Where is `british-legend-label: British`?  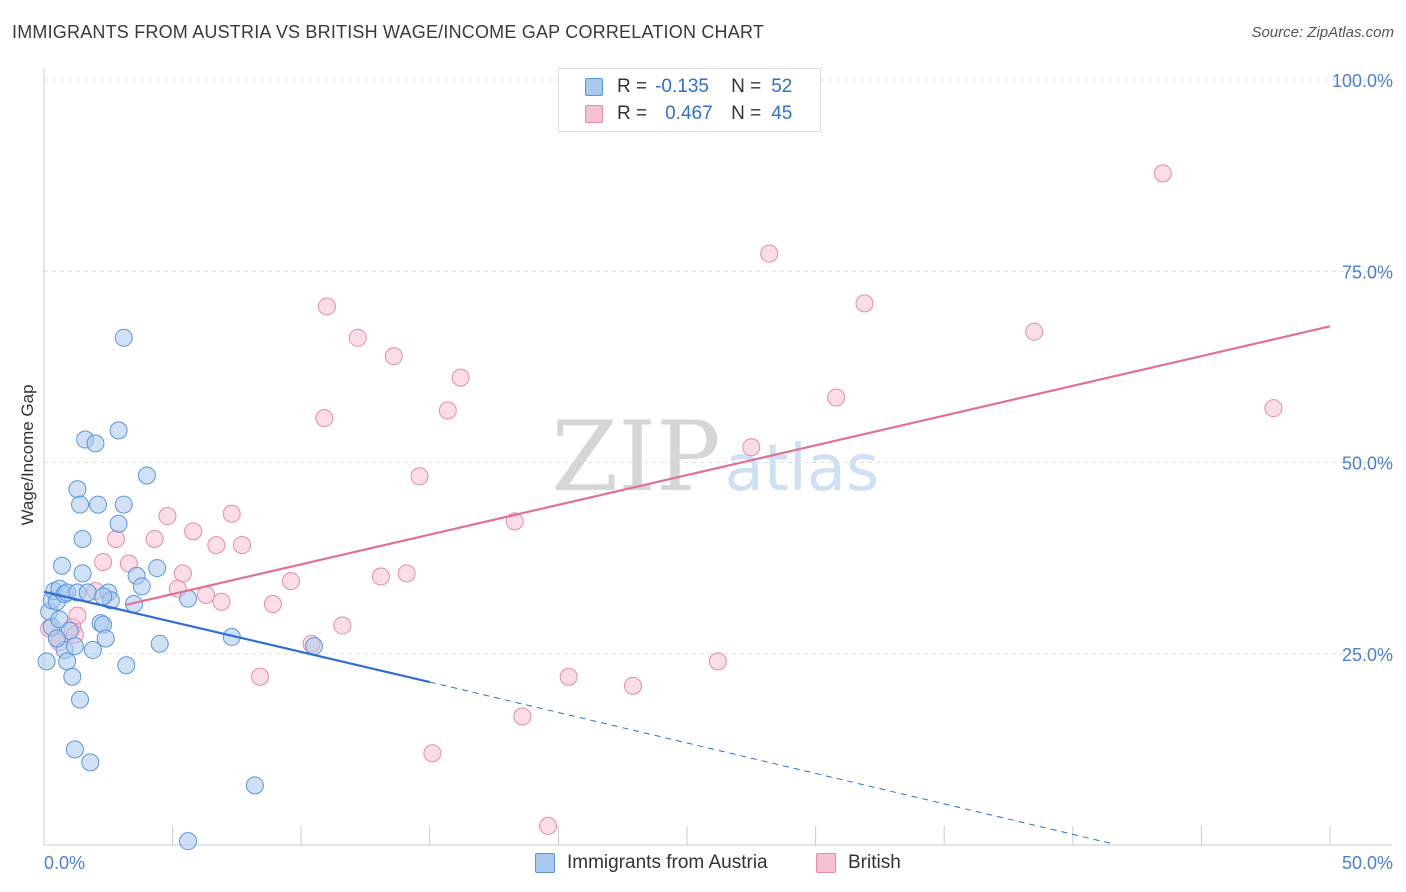 british-legend-label: British is located at coordinates (874, 862).